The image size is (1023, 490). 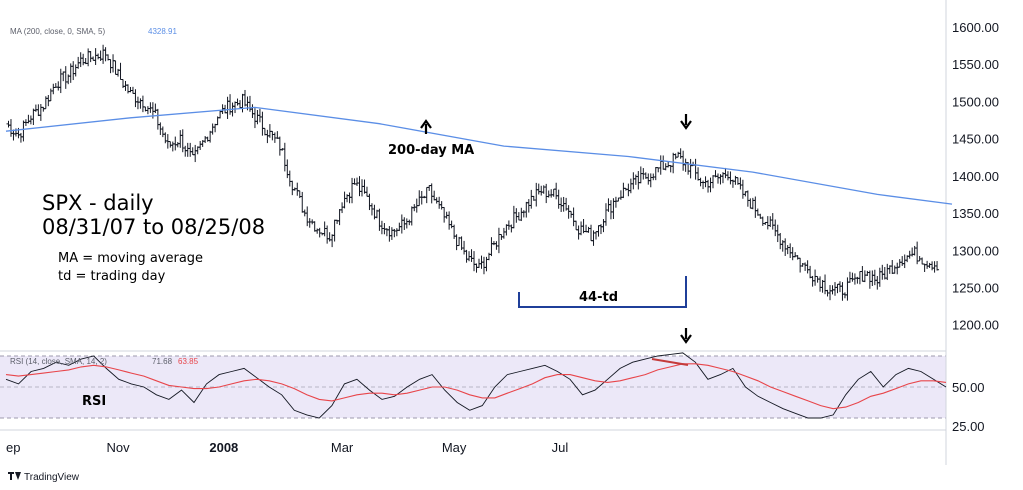 What do you see at coordinates (975, 250) in the screenshot?
I see `price-tick-label: 1300.00` at bounding box center [975, 250].